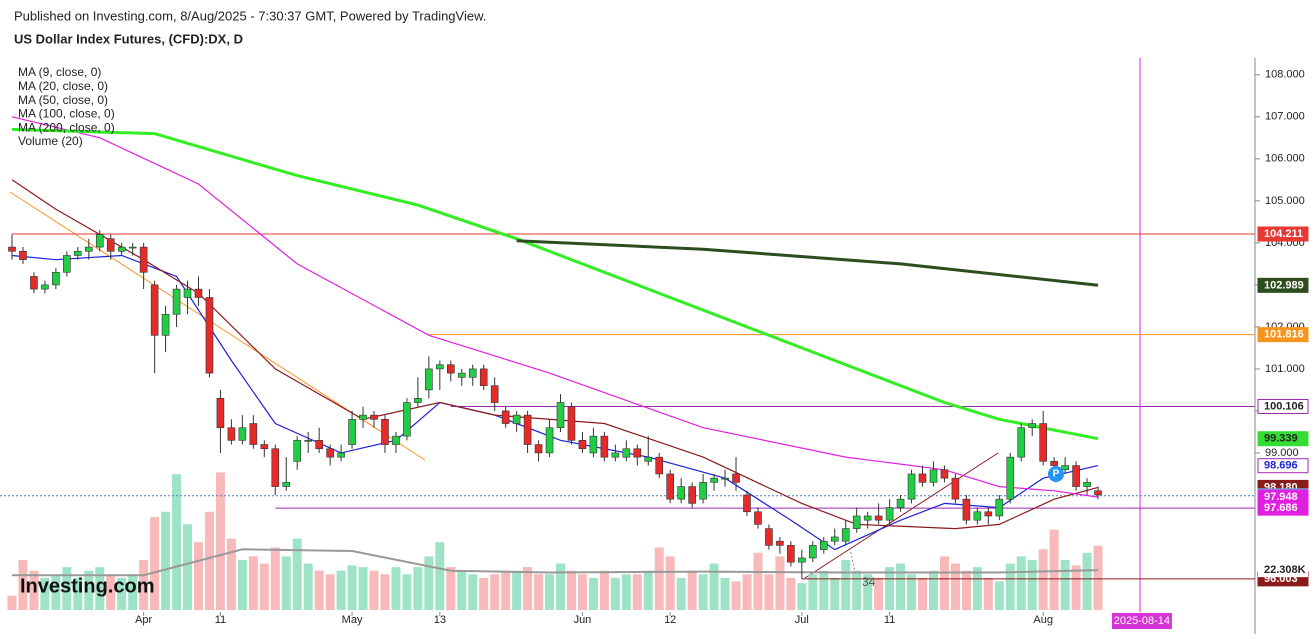 This screenshot has height=639, width=1316. What do you see at coordinates (352, 620) in the screenshot?
I see `x-tick-label: May` at bounding box center [352, 620].